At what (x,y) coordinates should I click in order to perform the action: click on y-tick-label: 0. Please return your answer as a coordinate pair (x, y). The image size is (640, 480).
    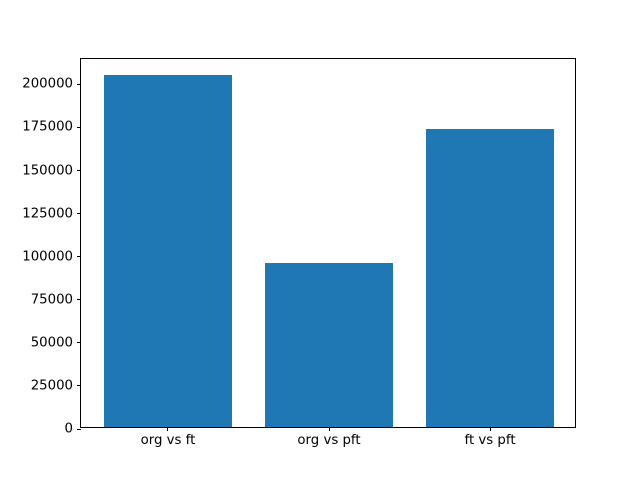
    Looking at the image, I should click on (68, 429).